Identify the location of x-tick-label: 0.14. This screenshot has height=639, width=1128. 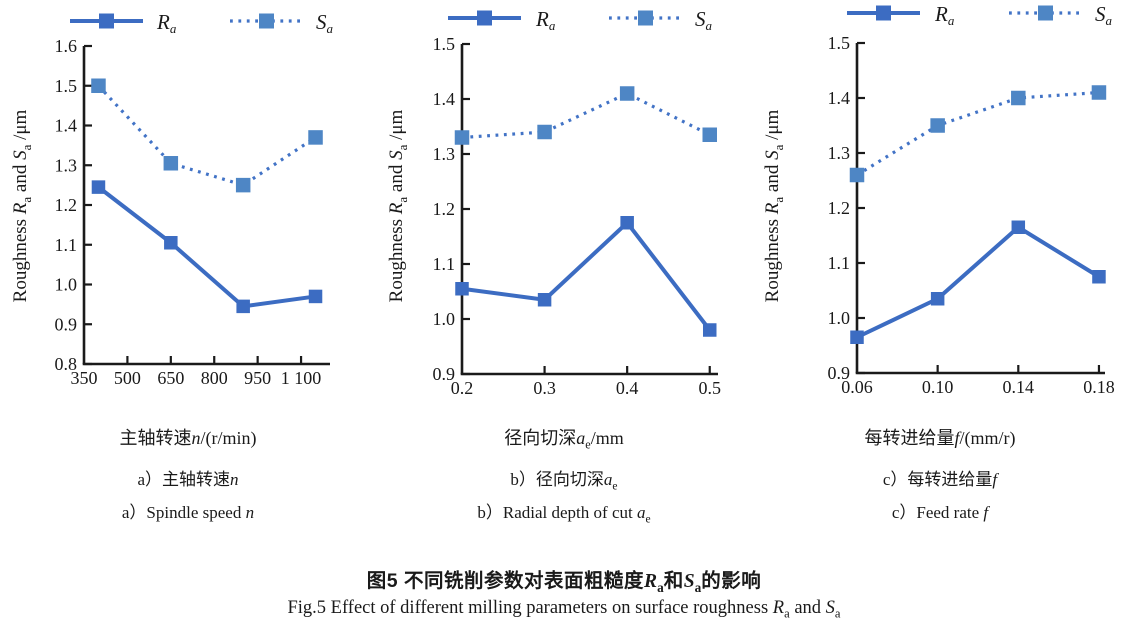
(1019, 387).